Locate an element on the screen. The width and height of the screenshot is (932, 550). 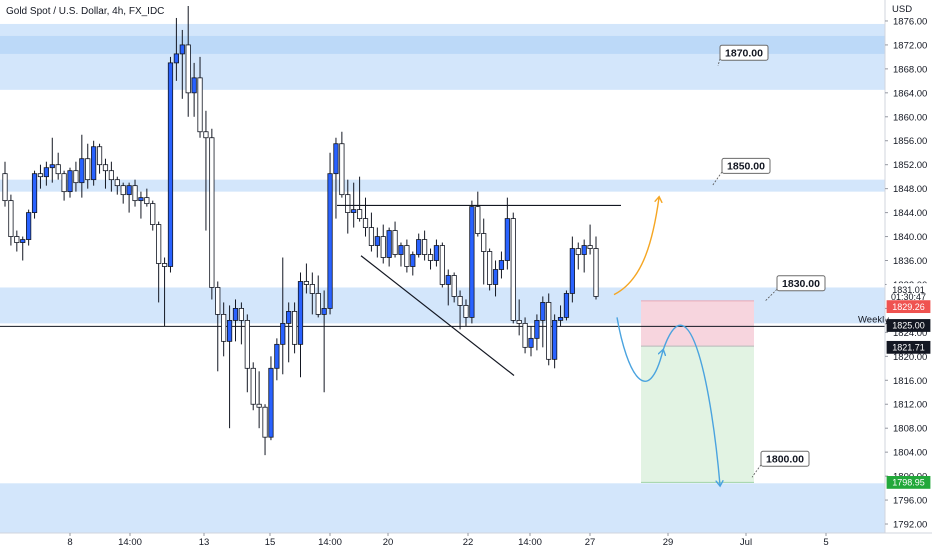
callout-label: 1800.00 is located at coordinates (785, 460).